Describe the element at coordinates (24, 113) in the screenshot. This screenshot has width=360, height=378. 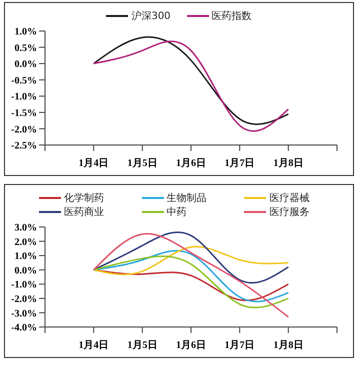
I see `y-tick-label: -1.5%` at that location.